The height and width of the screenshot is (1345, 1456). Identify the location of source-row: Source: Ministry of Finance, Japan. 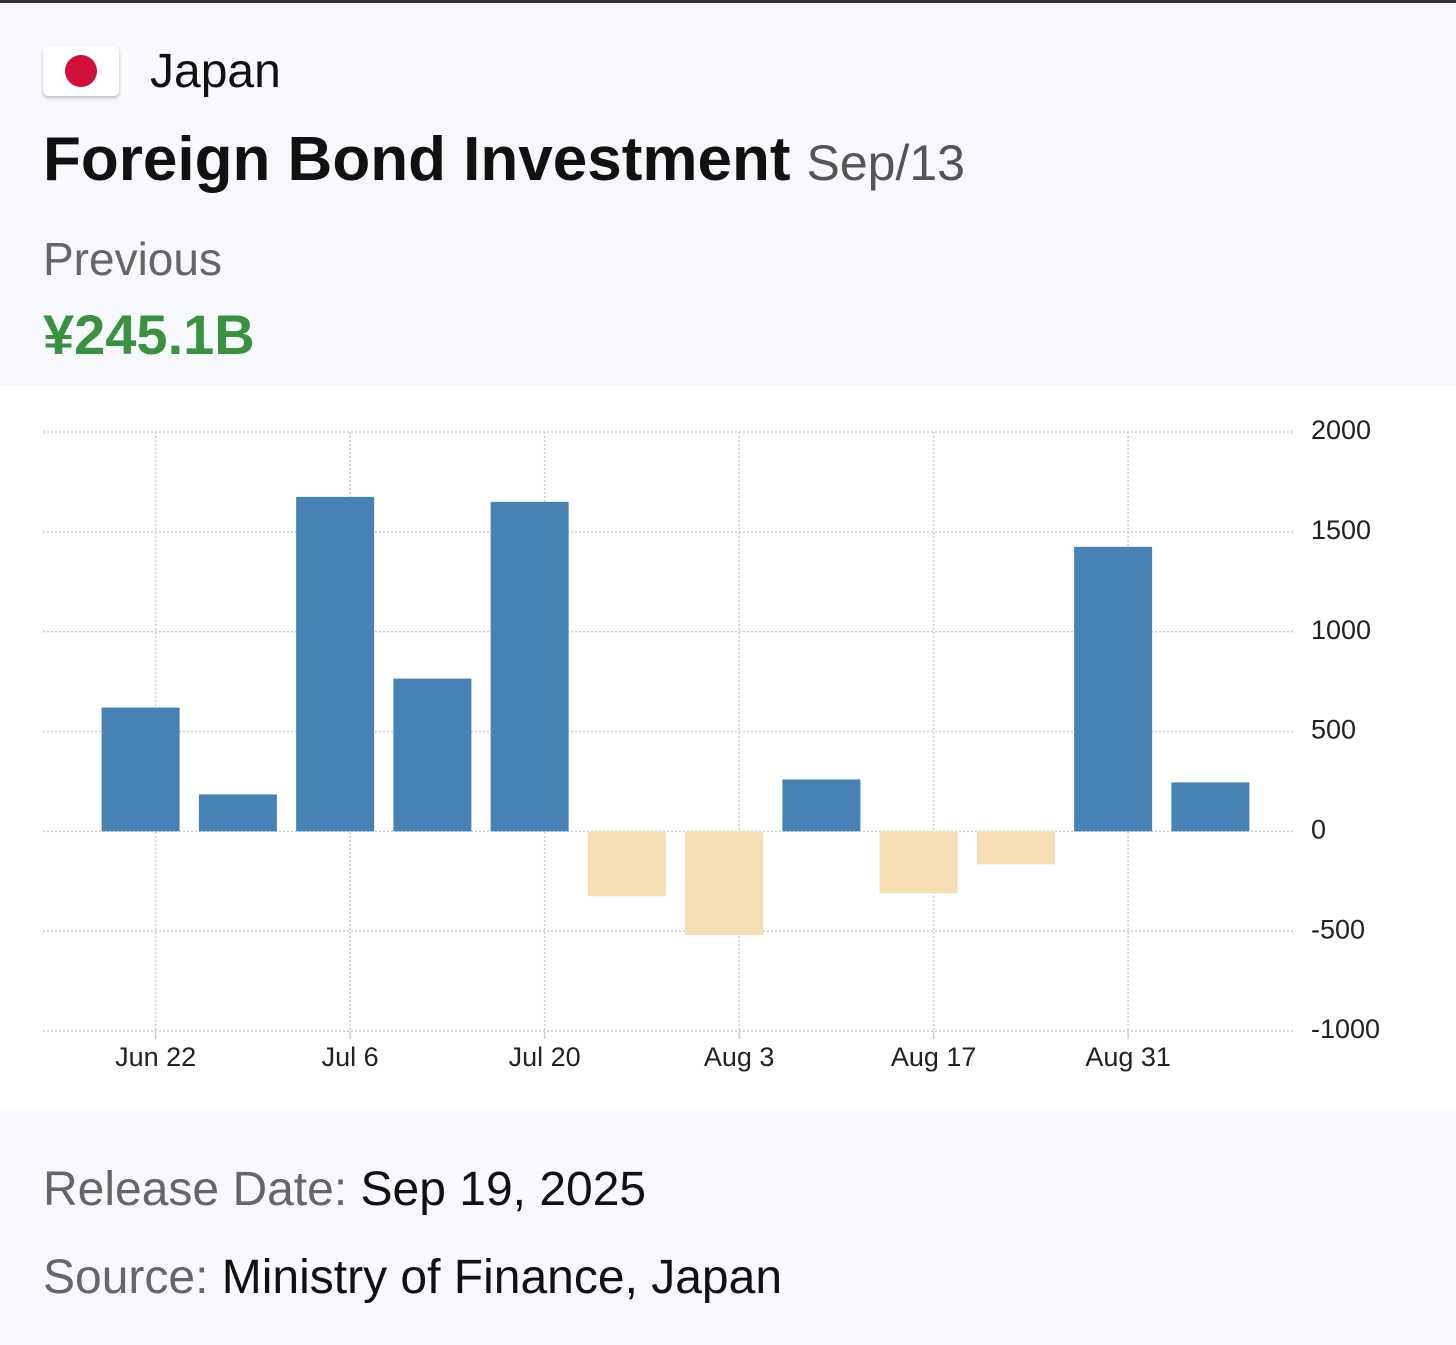
(412, 1277).